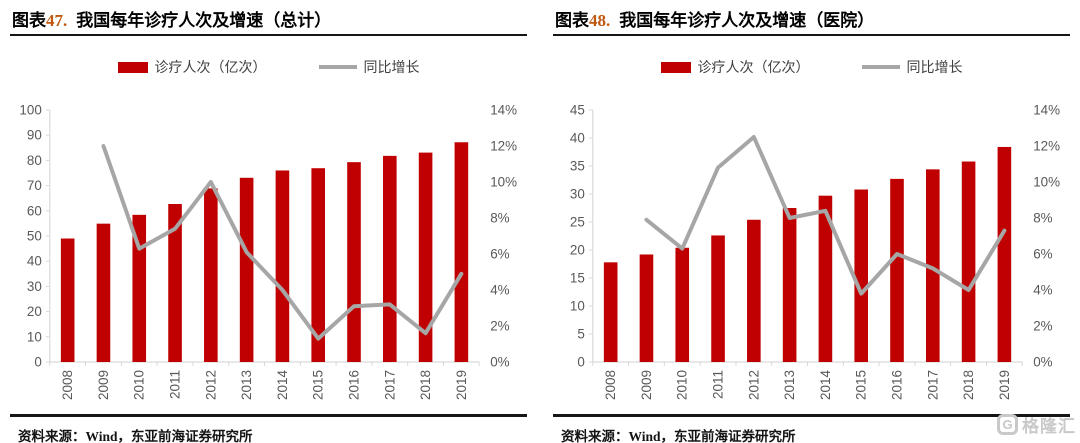 The width and height of the screenshot is (1080, 443). I want to click on svg-text: 100, so click(30, 109).